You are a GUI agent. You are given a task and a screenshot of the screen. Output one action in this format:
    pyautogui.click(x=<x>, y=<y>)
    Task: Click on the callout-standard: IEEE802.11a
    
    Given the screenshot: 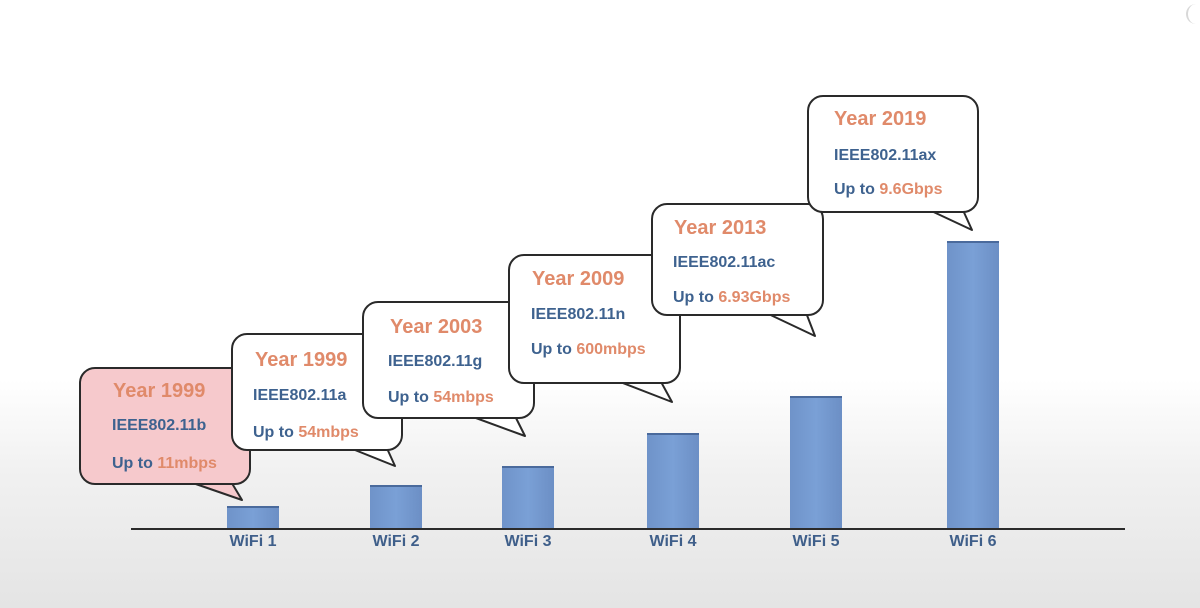 What is the action you would take?
    pyautogui.click(x=300, y=395)
    